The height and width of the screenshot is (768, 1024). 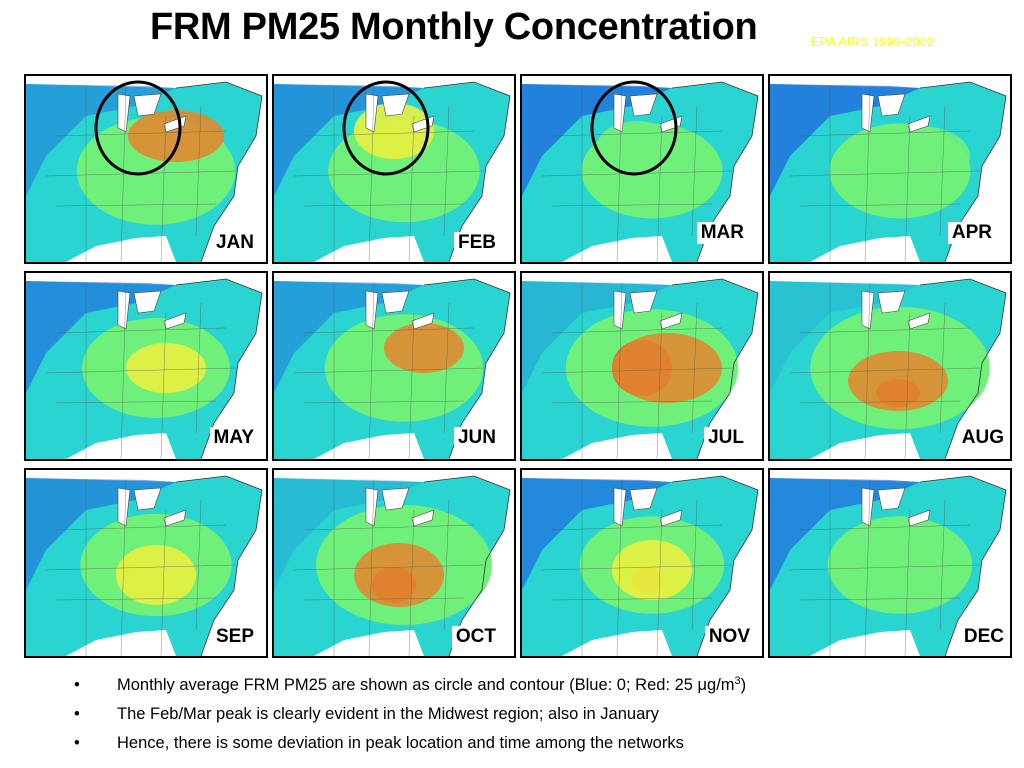 I want to click on month-map-panel: JUL, so click(x=642, y=366).